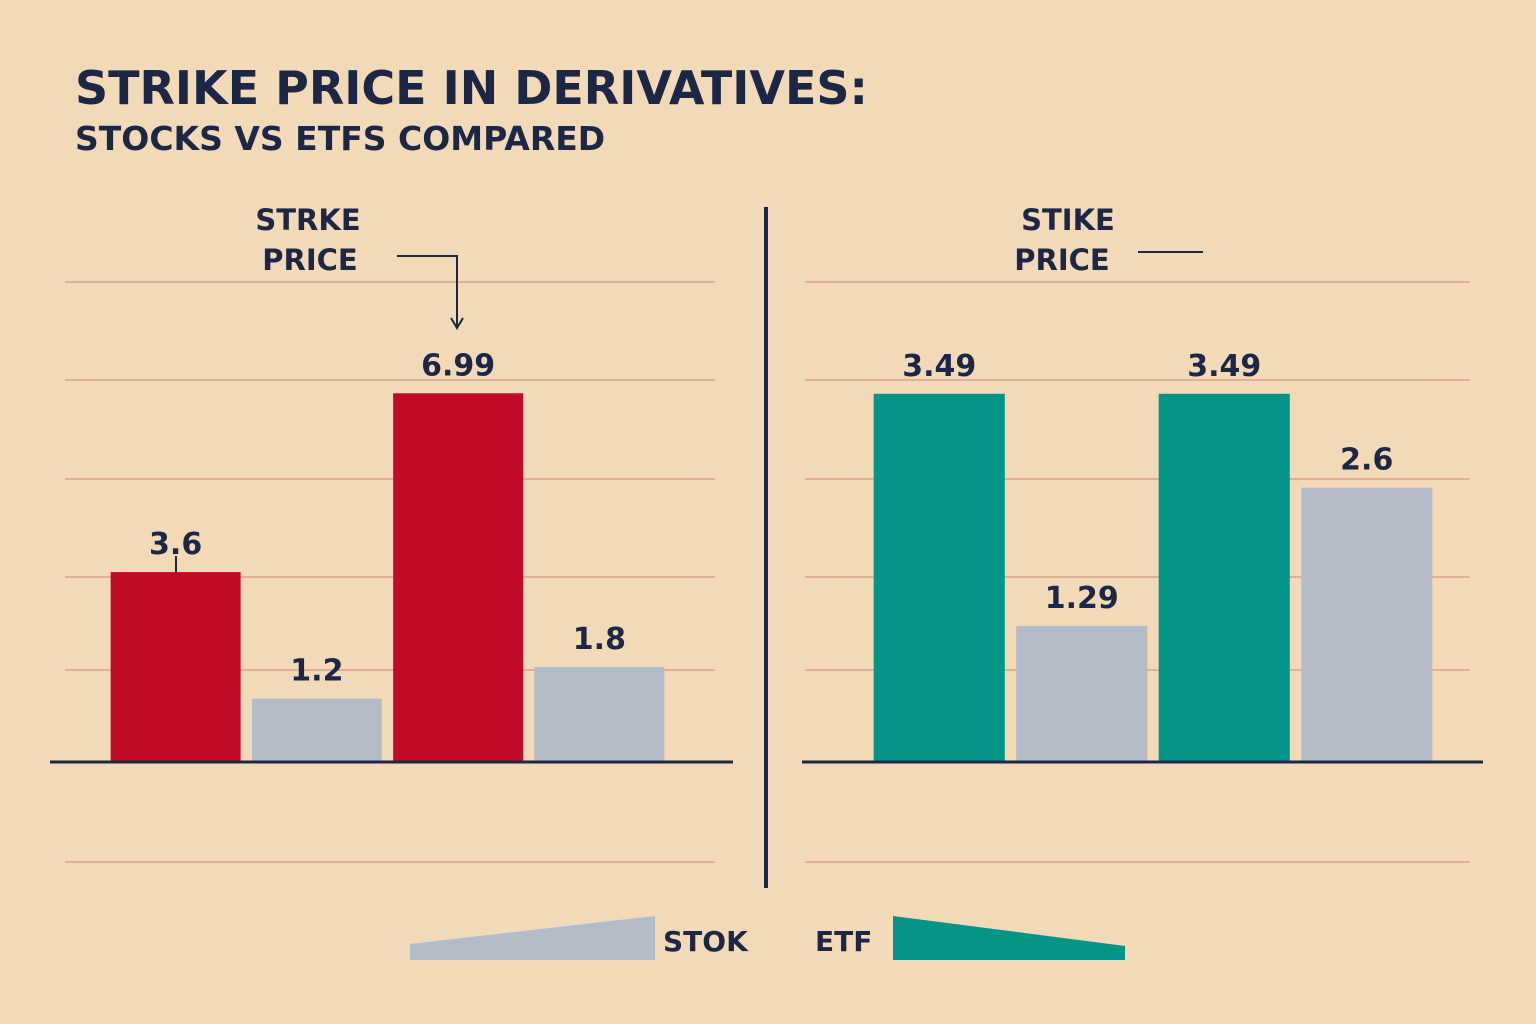 This screenshot has height=1024, width=1536. I want to click on legend-label: ETF, so click(843, 941).